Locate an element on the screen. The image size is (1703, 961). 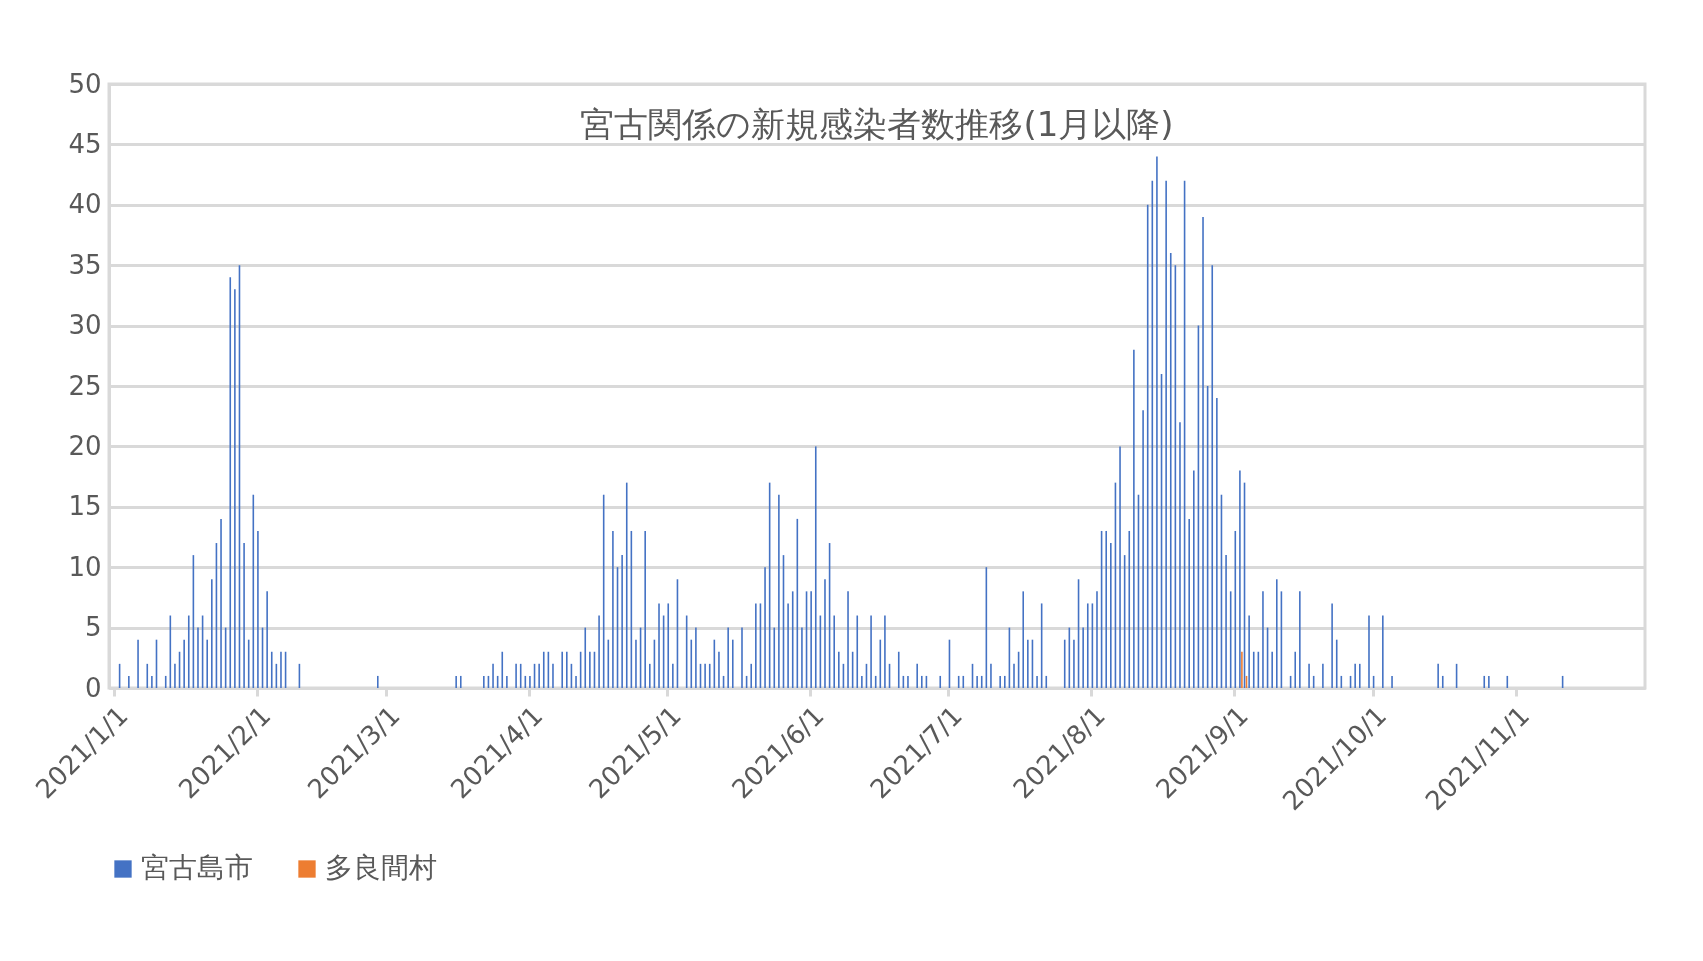
y-tick-label: 10 is located at coordinates (85, 566).